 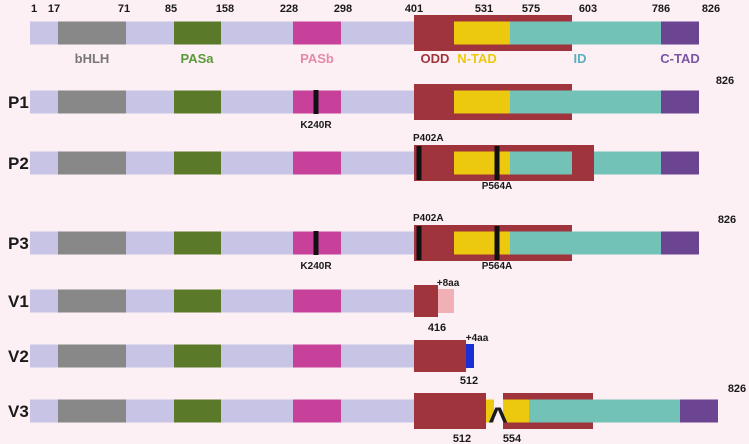 What do you see at coordinates (197, 411) in the screenshot?
I see `row-v3-domain-pasa` at bounding box center [197, 411].